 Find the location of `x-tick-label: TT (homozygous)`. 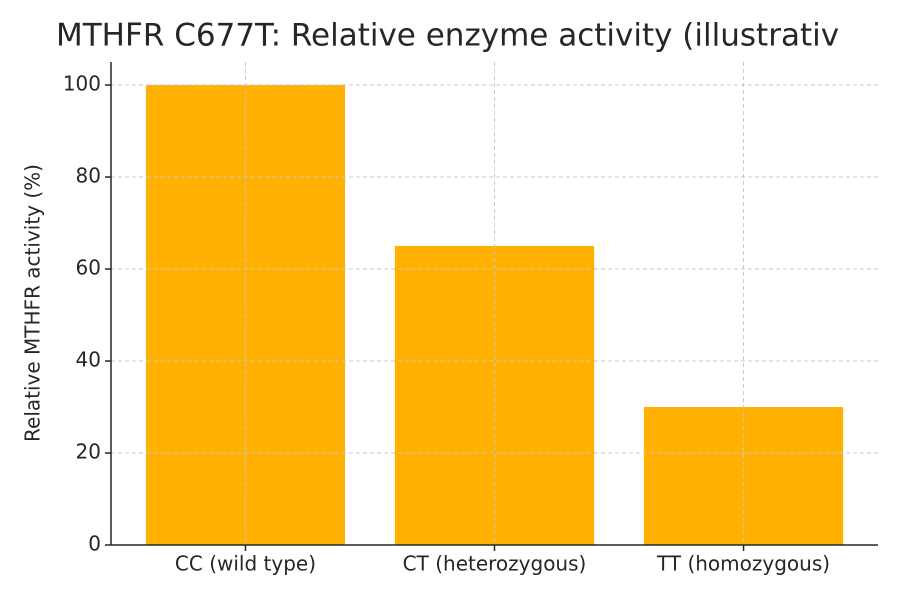

x-tick-label: TT (homozygous) is located at coordinates (743, 564).